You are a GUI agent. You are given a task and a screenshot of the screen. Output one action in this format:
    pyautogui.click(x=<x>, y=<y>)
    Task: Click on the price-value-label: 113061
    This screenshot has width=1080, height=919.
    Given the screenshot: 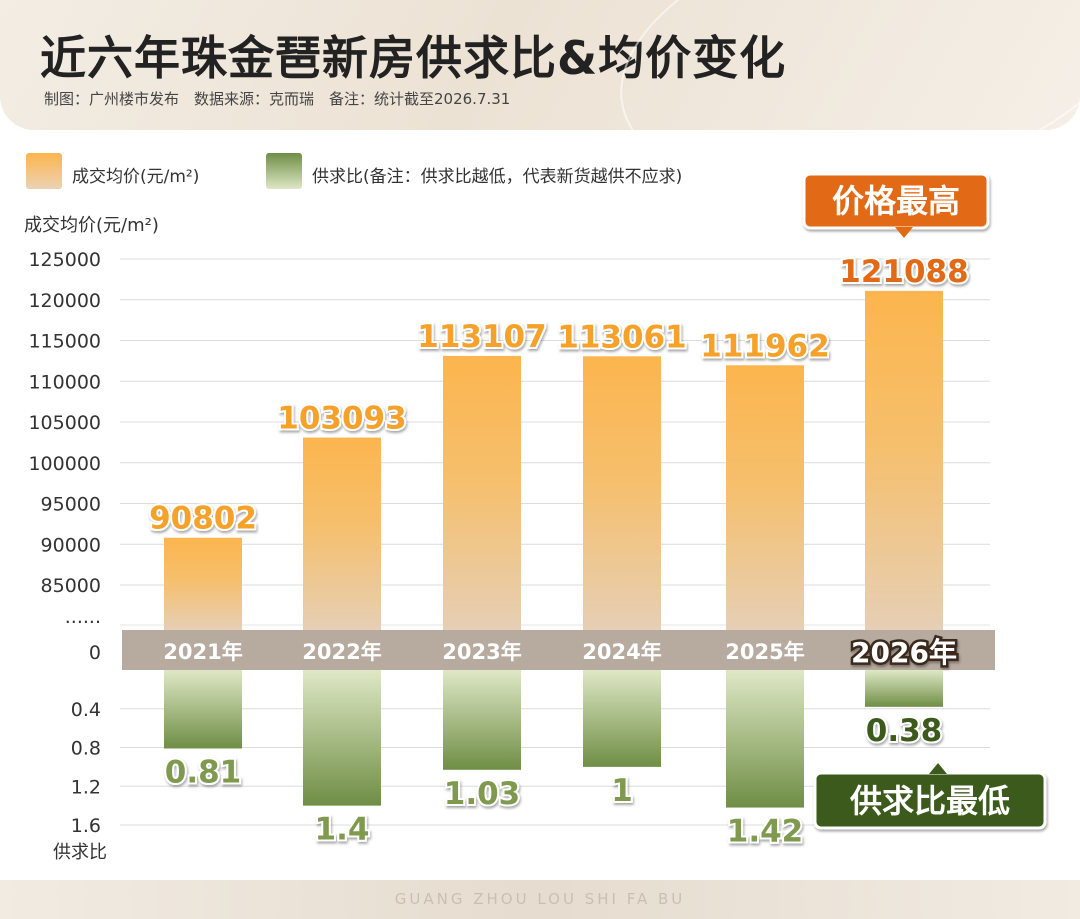 What is the action you would take?
    pyautogui.click(x=621, y=337)
    